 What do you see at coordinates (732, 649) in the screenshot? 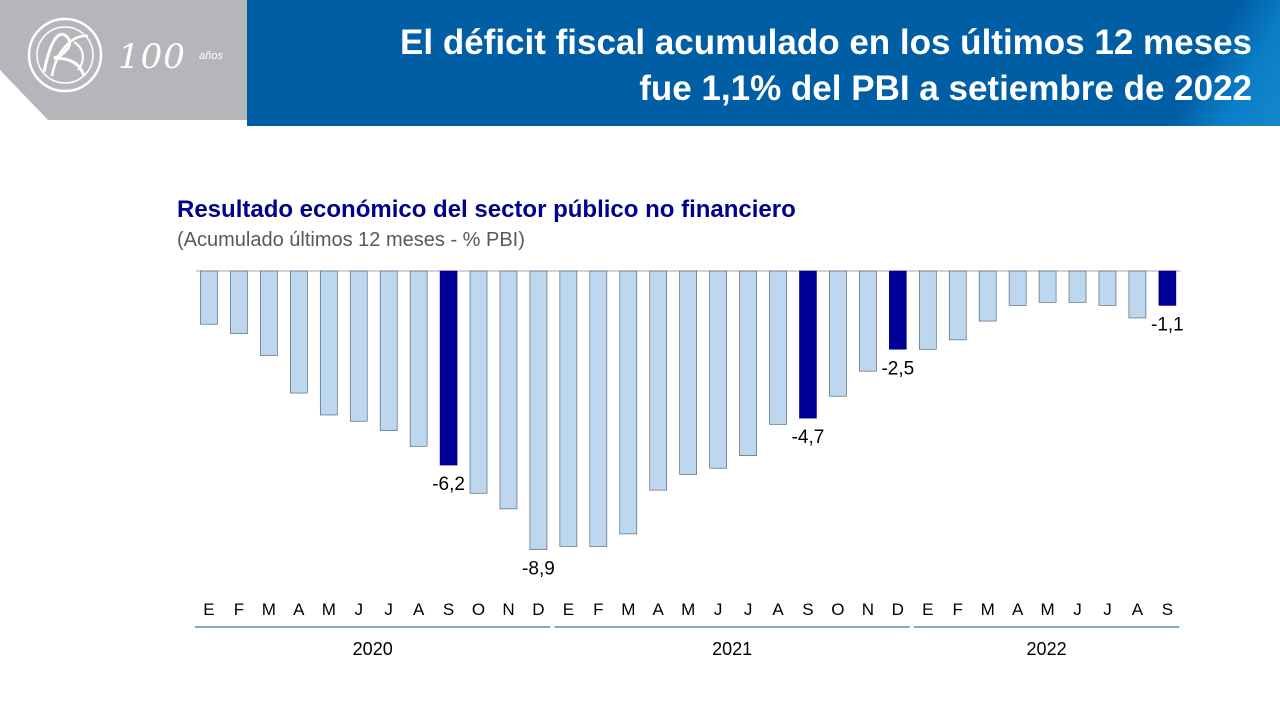
I see `year-label: 2021` at bounding box center [732, 649].